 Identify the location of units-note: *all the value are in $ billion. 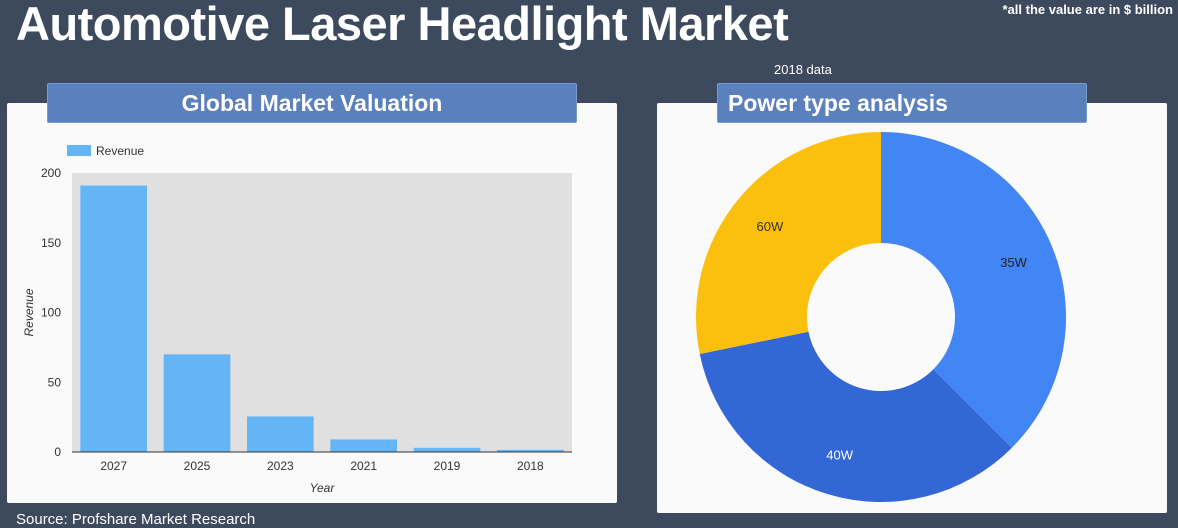
(1088, 9).